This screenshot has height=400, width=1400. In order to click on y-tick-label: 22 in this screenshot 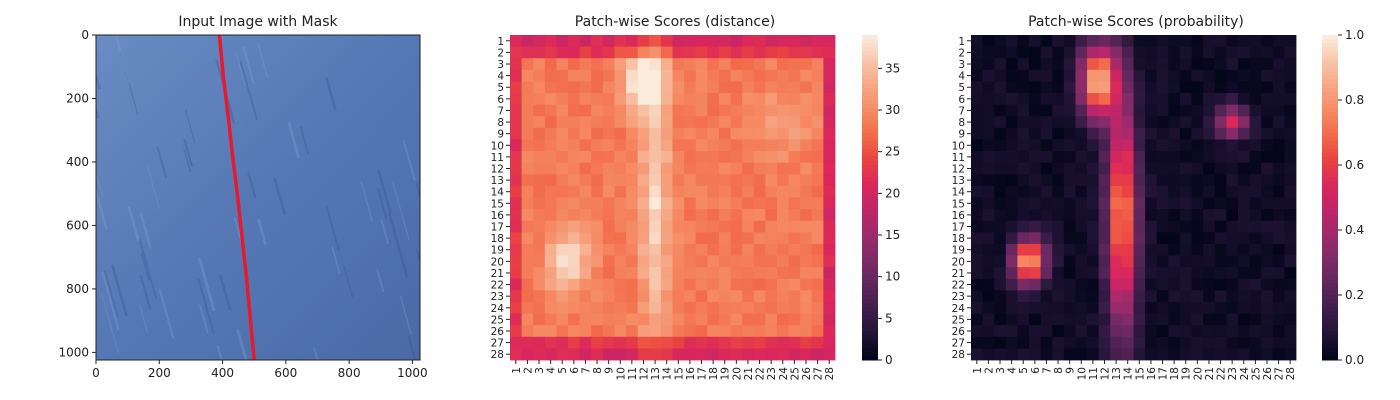, I will do `click(958, 286)`.